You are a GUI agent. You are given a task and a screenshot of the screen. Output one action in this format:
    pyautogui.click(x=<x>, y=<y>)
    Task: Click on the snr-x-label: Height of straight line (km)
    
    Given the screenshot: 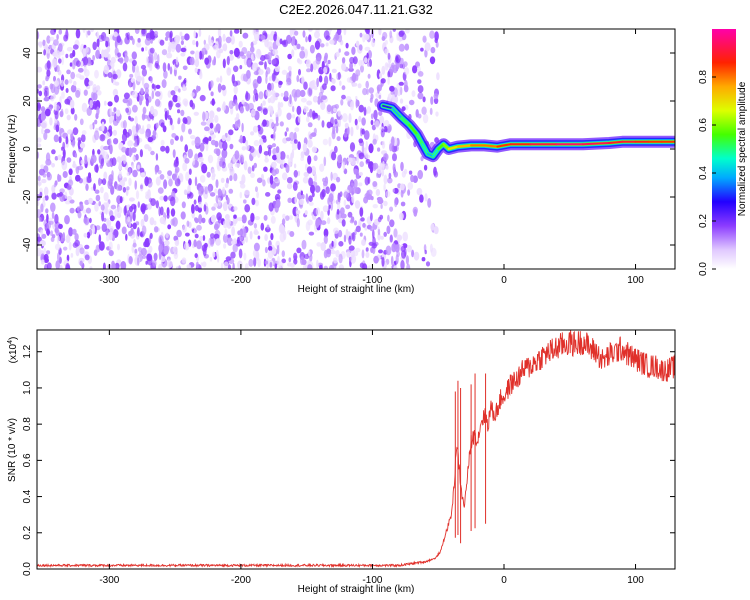 What is the action you would take?
    pyautogui.click(x=356, y=589)
    